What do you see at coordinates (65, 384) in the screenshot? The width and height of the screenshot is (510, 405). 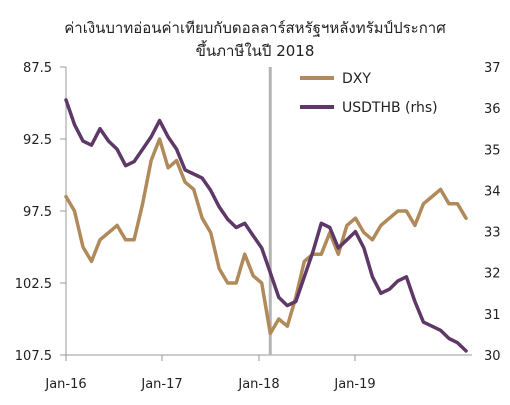 I see `x-tick-label: Jan-16` at bounding box center [65, 384].